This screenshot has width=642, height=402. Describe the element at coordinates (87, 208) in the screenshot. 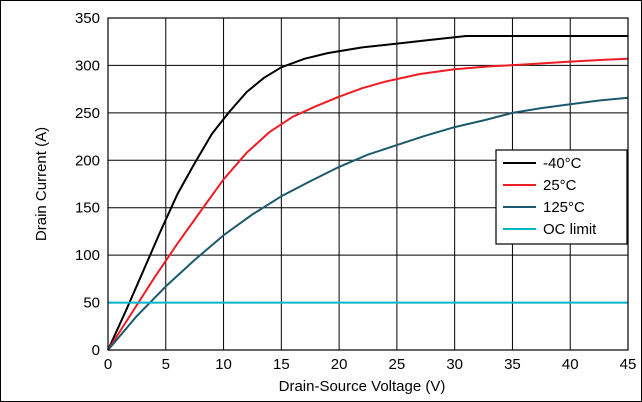

I see `y-tick-label: 150` at that location.